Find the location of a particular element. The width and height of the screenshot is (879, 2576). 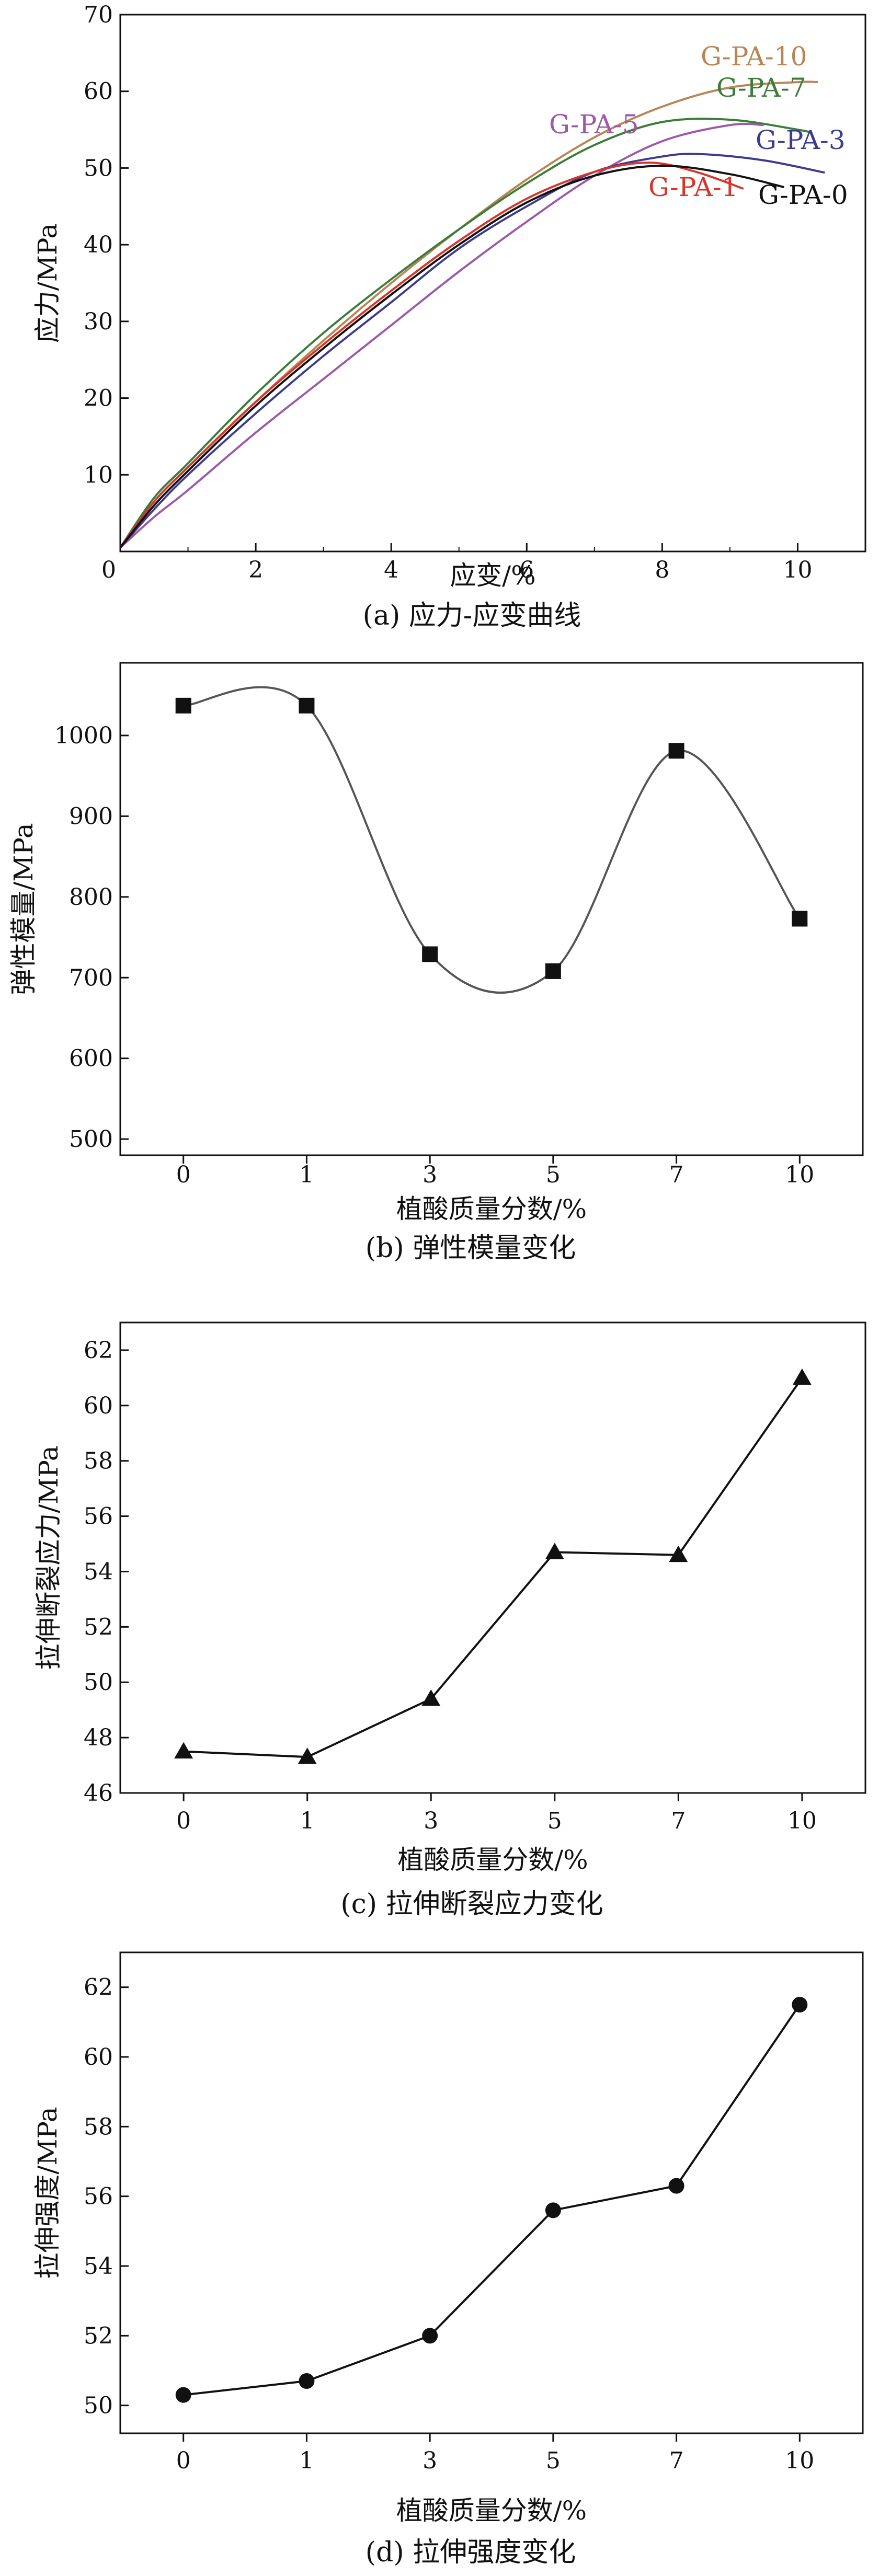

y-tick-label: 46 is located at coordinates (98, 1793).